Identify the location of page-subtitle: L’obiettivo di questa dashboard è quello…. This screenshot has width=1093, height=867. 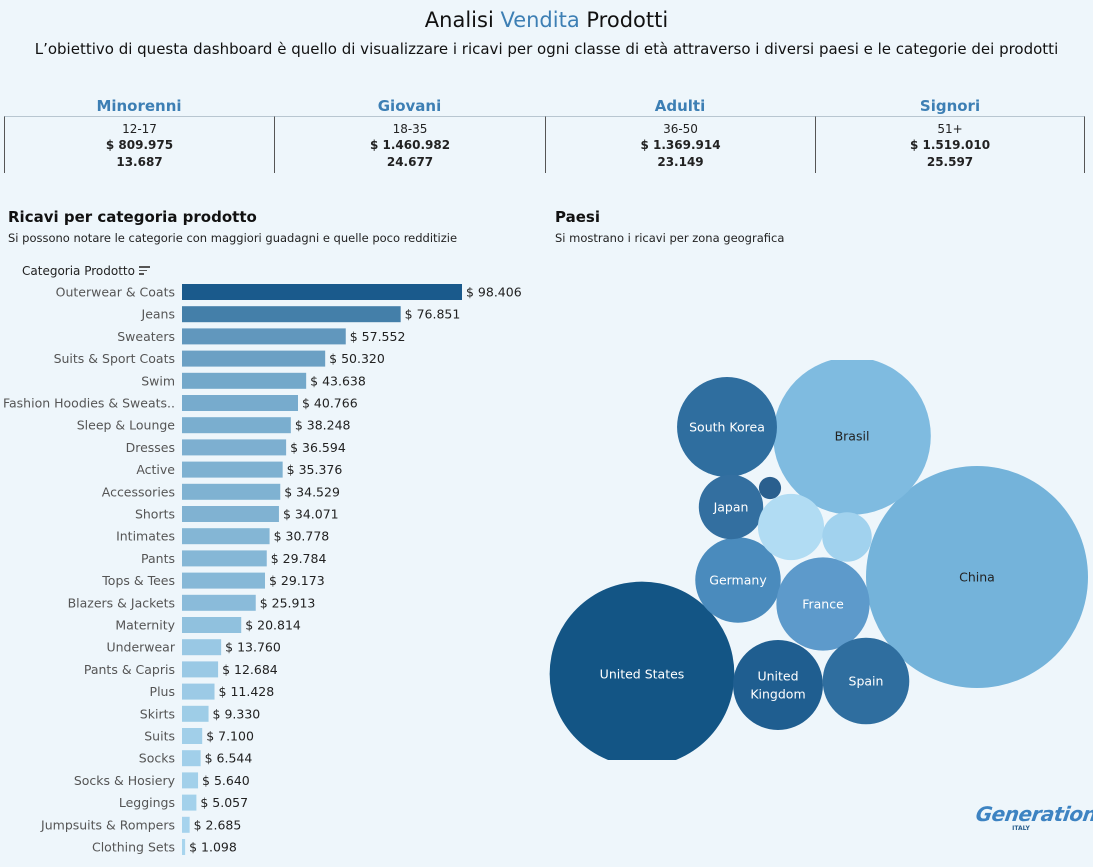
(546, 49).